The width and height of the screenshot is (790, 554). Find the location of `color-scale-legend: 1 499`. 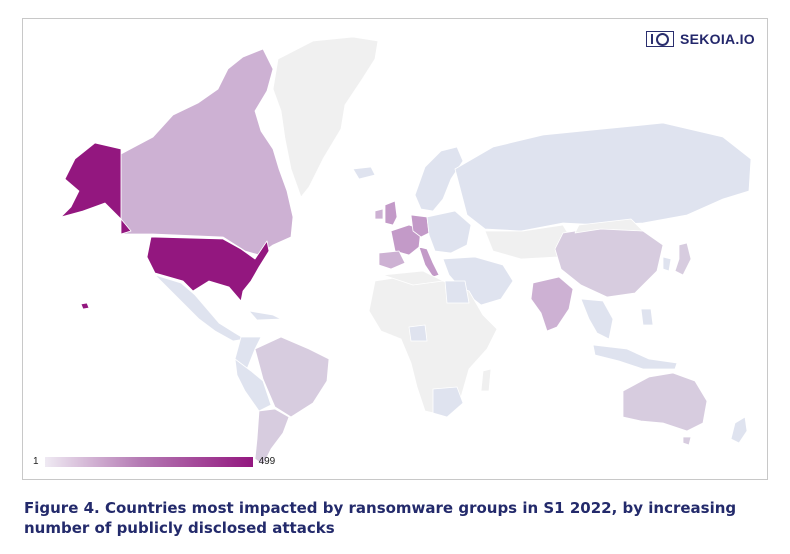

color-scale-legend: 1 499 is located at coordinates (154, 461).